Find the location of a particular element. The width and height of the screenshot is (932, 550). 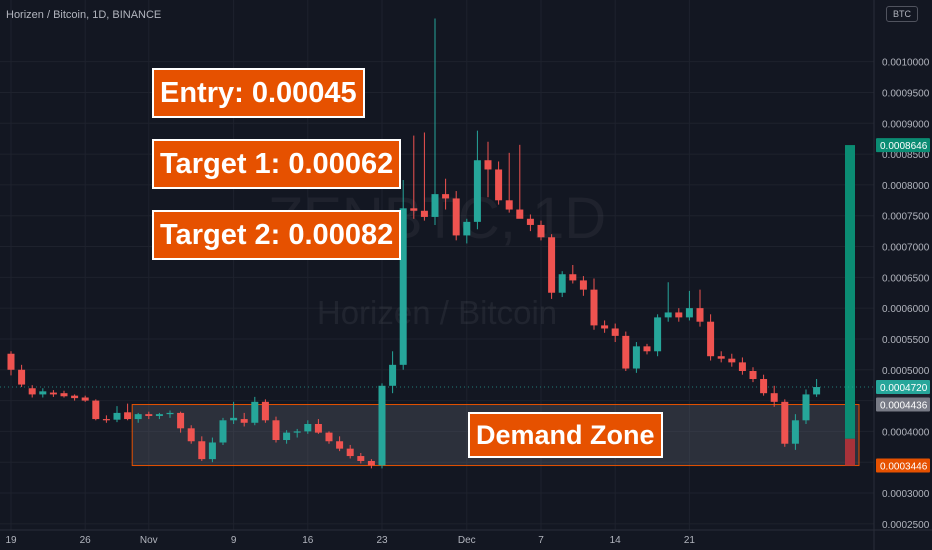

price-tick-label: 0.0008000 is located at coordinates (906, 186).